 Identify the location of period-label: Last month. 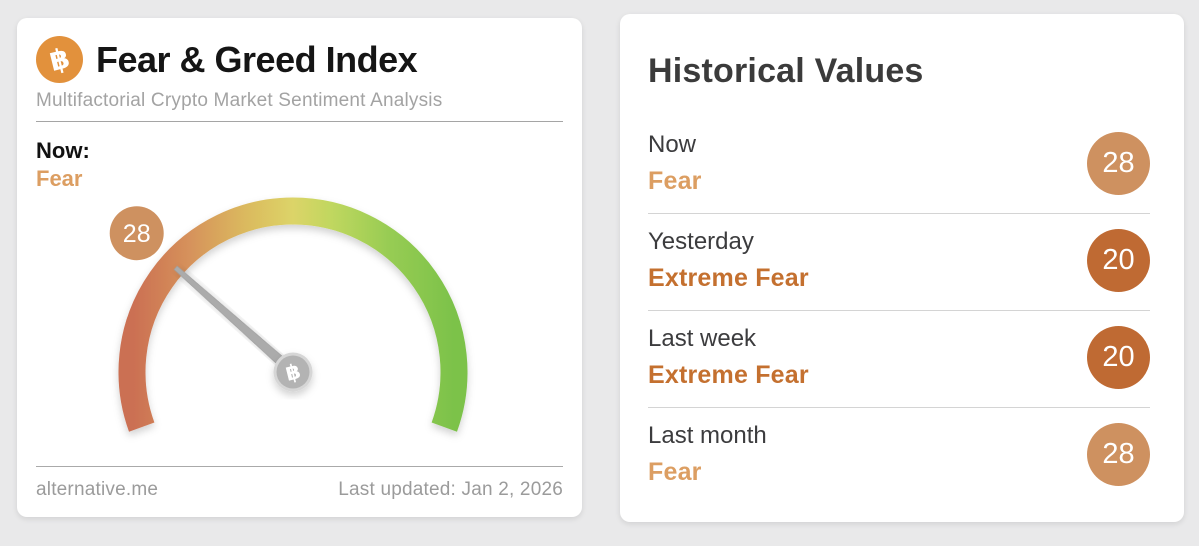
(707, 435).